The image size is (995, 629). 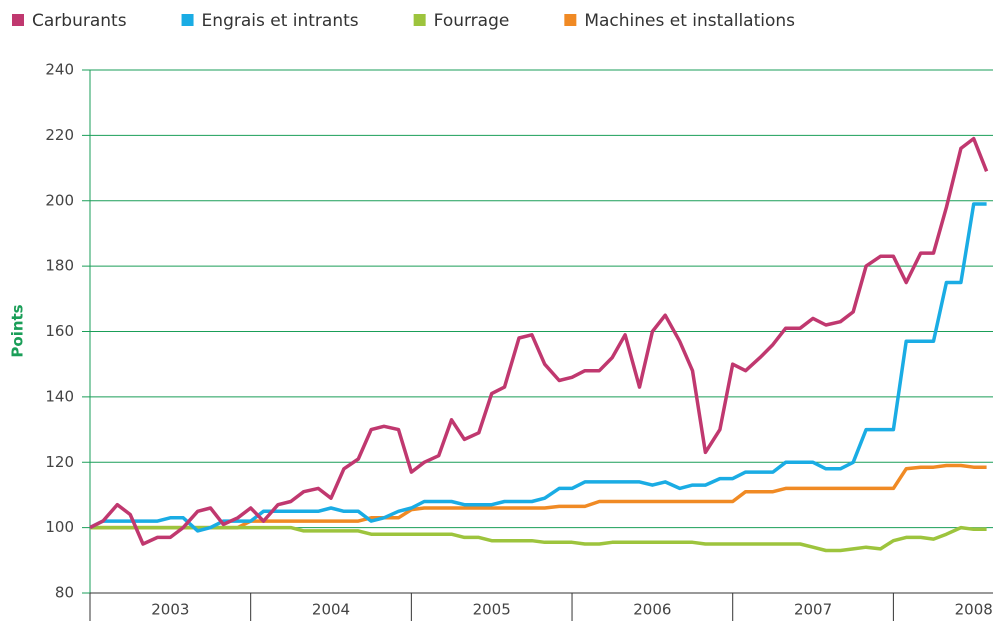 I want to click on y-tick-label: 120, so click(x=59, y=462).